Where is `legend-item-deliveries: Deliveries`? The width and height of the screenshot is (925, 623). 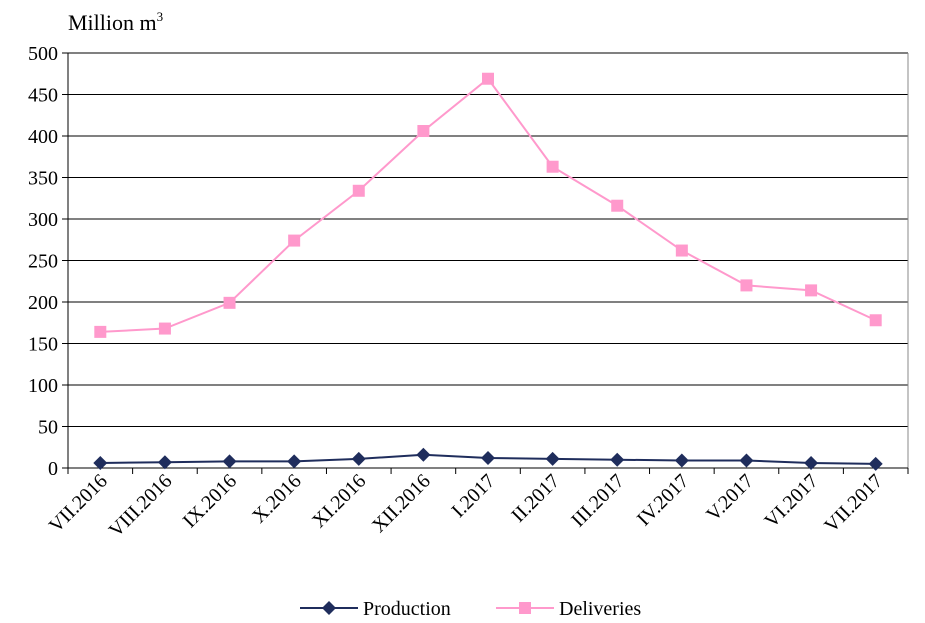 legend-item-deliveries: Deliveries is located at coordinates (568, 609).